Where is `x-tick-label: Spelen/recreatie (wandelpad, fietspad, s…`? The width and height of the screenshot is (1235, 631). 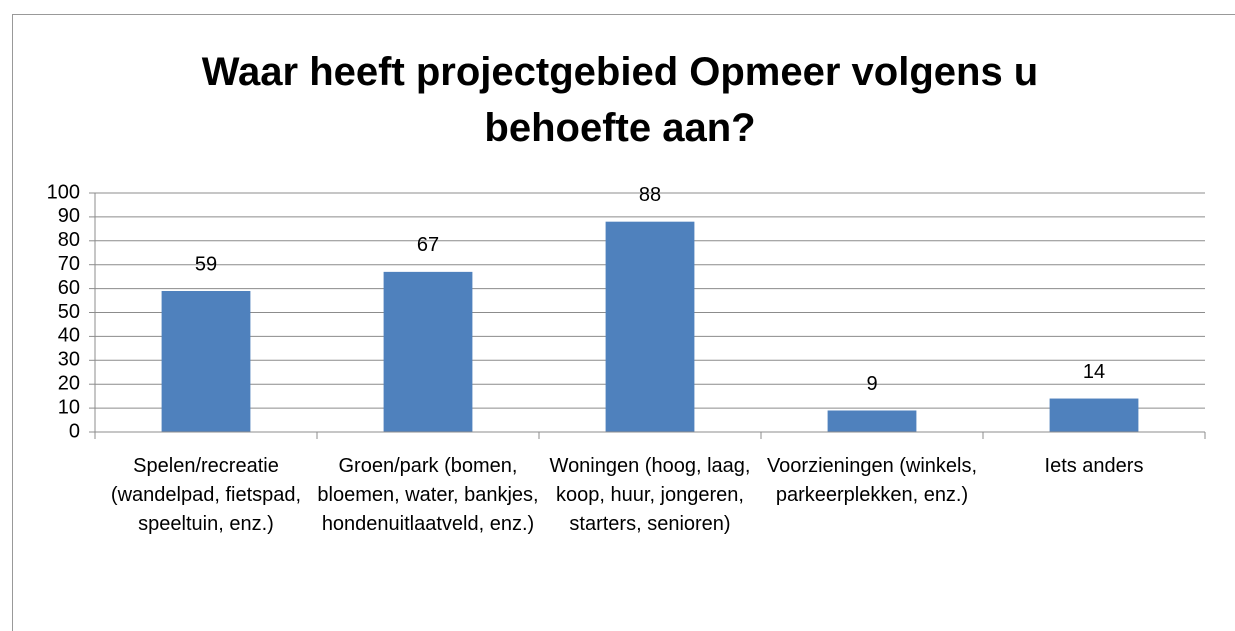 x-tick-label: Spelen/recreatie (wandelpad, fietspad, s… is located at coordinates (206, 495).